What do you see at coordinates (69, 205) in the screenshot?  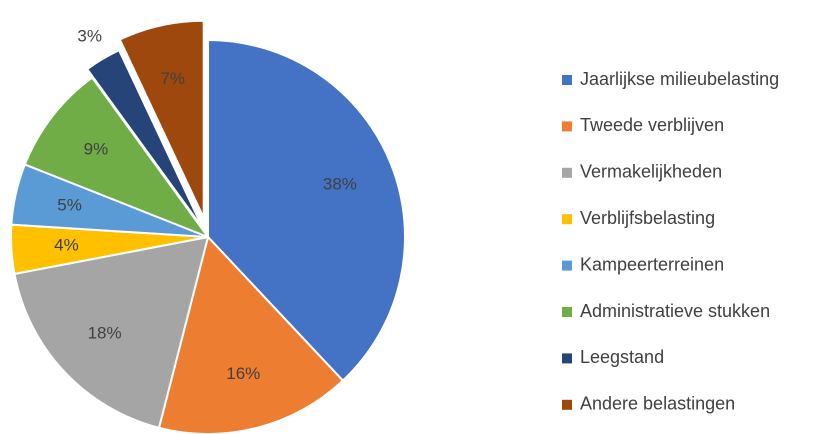 I see `slice-label: 5%` at bounding box center [69, 205].